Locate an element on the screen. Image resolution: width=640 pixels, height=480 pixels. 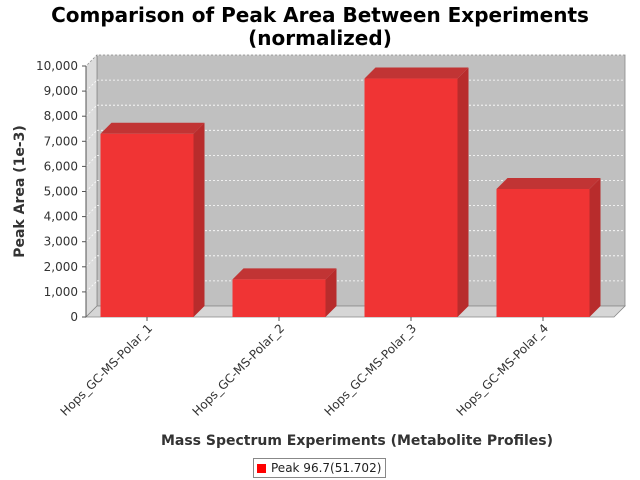
y-tick-label: 0 is located at coordinates (74, 317).